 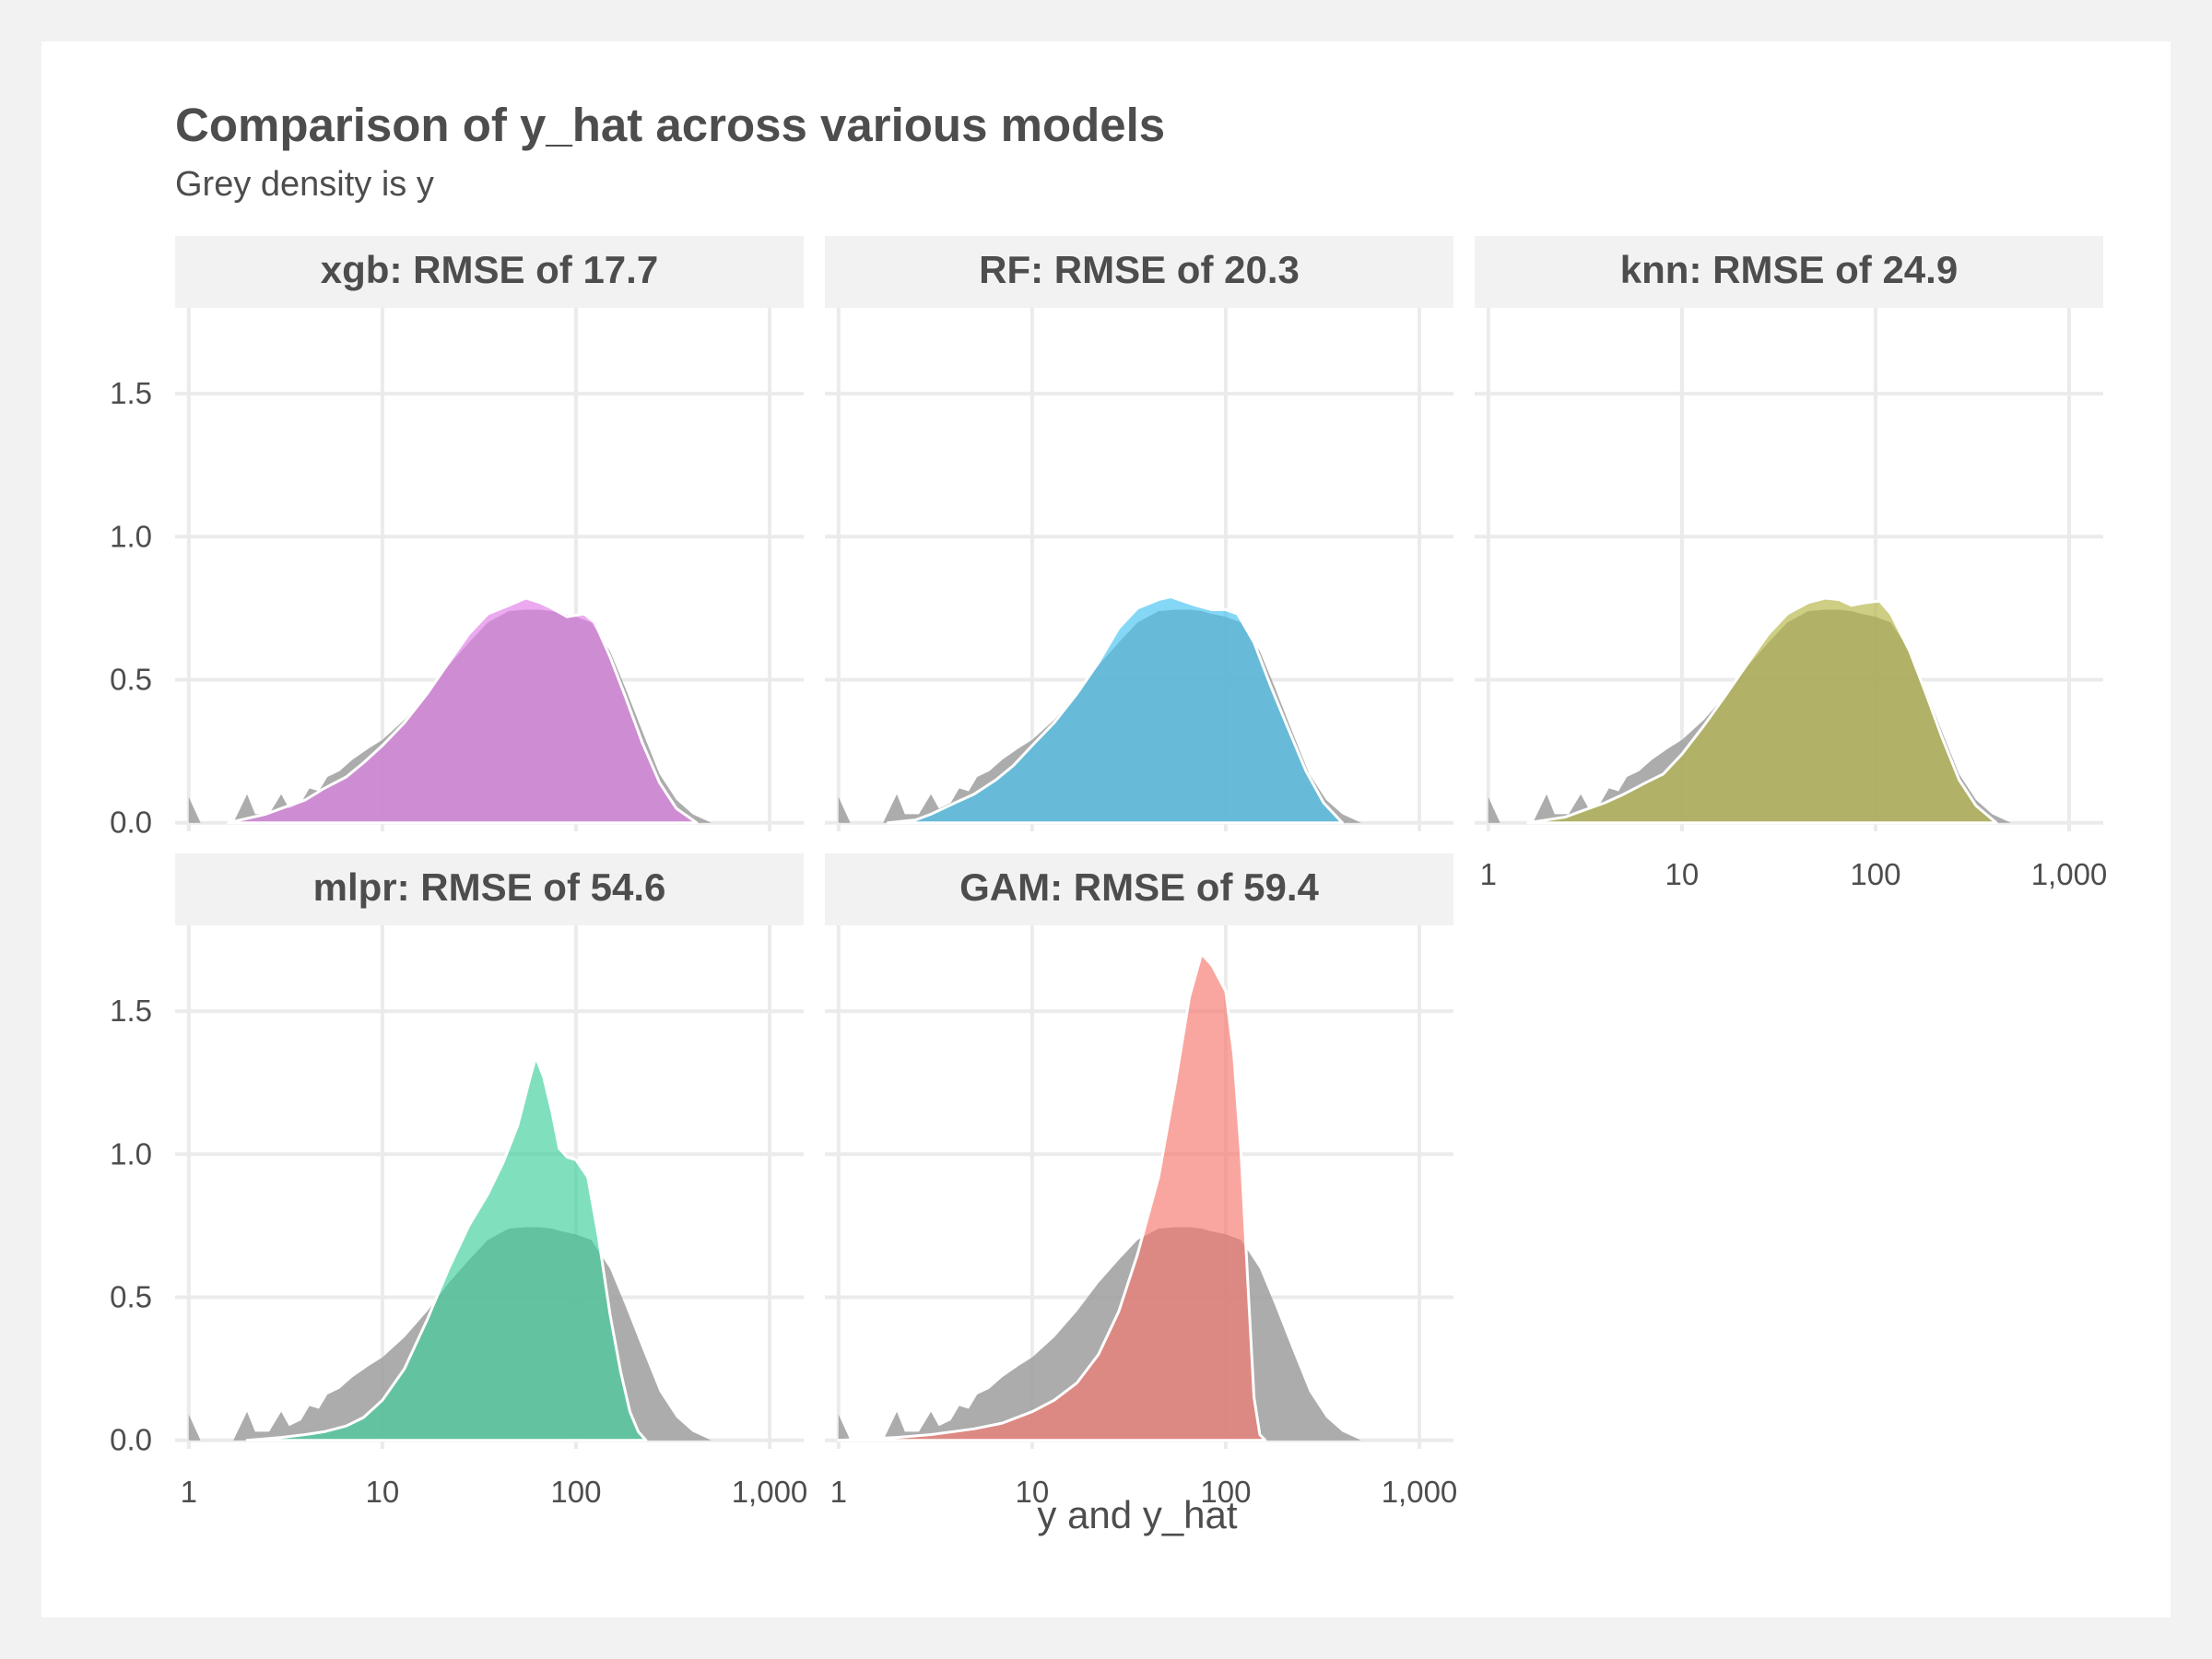 I want to click on model-density-knn, so click(x=1762, y=710).